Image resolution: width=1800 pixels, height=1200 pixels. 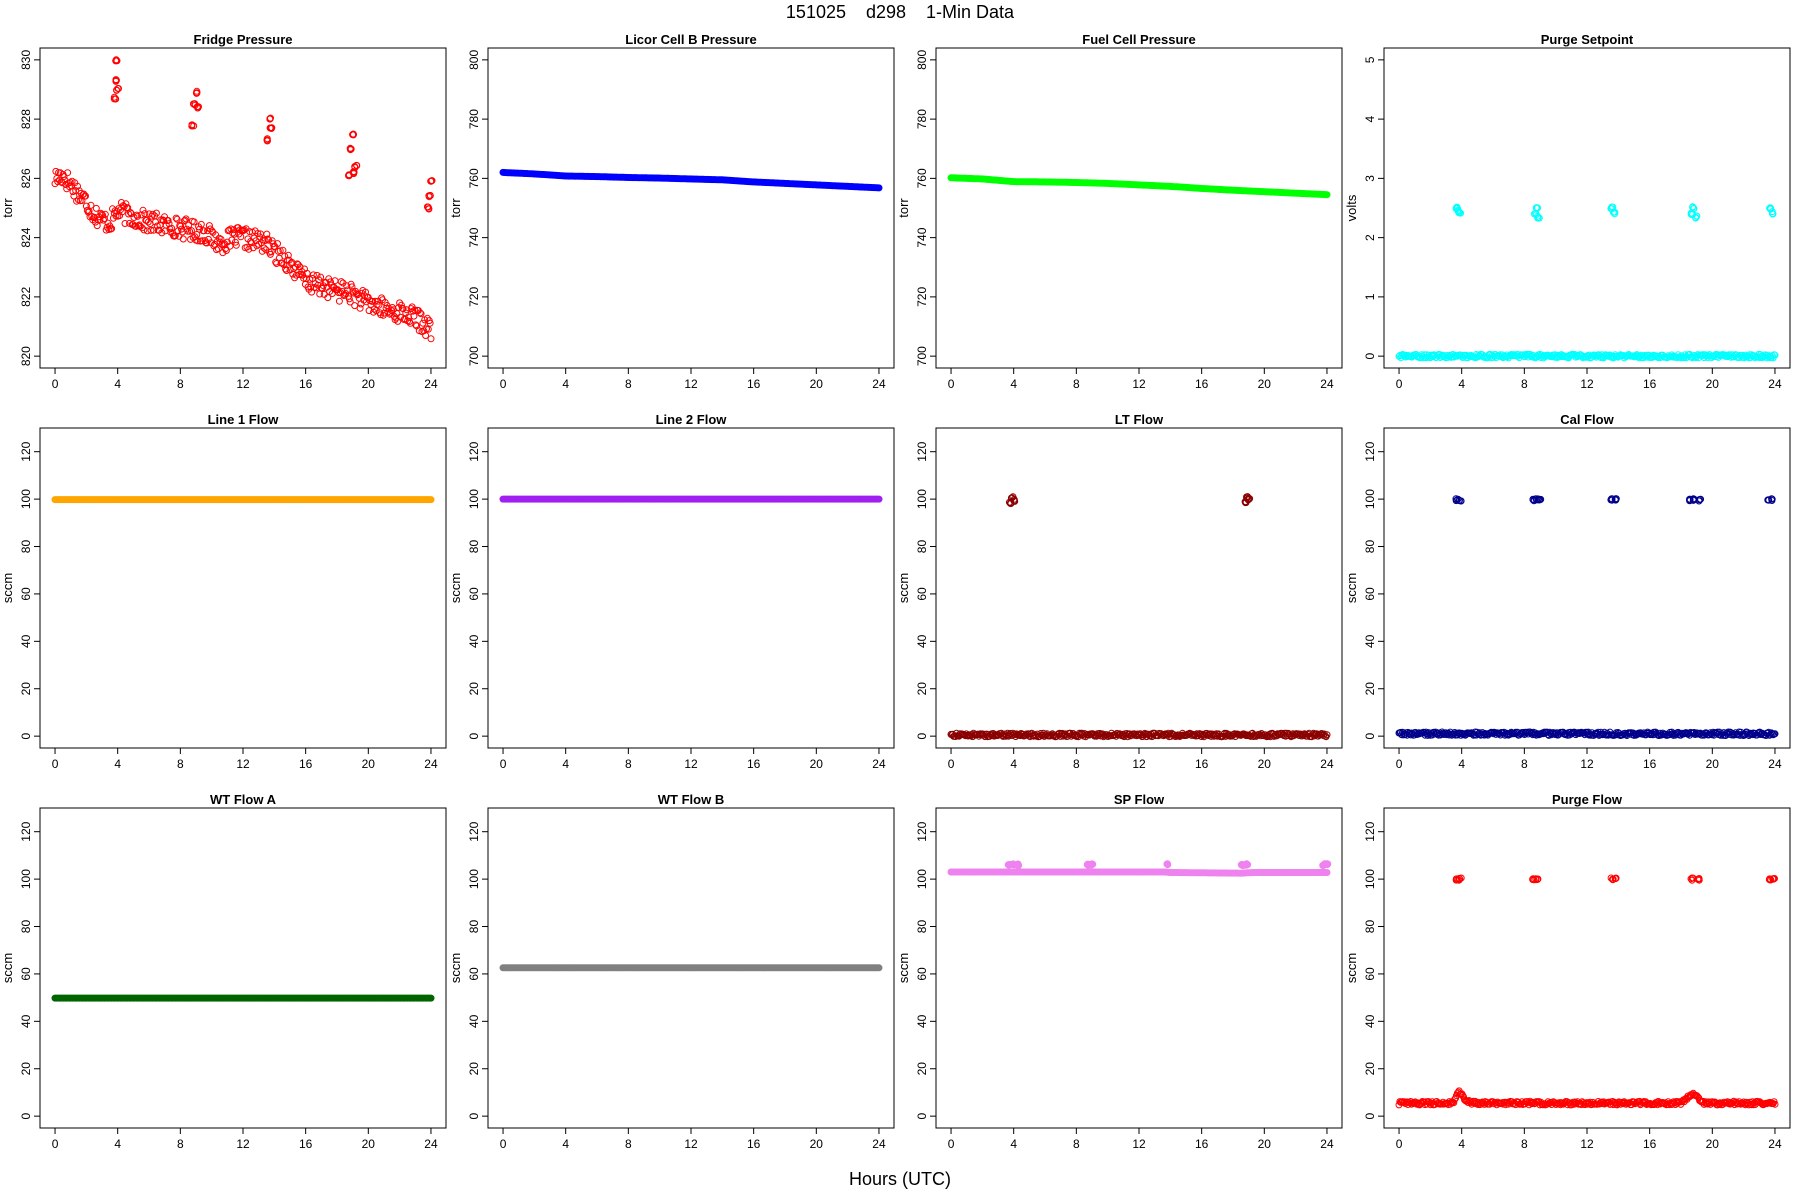 I want to click on y-tick-label: 20, so click(x=26, y=689).